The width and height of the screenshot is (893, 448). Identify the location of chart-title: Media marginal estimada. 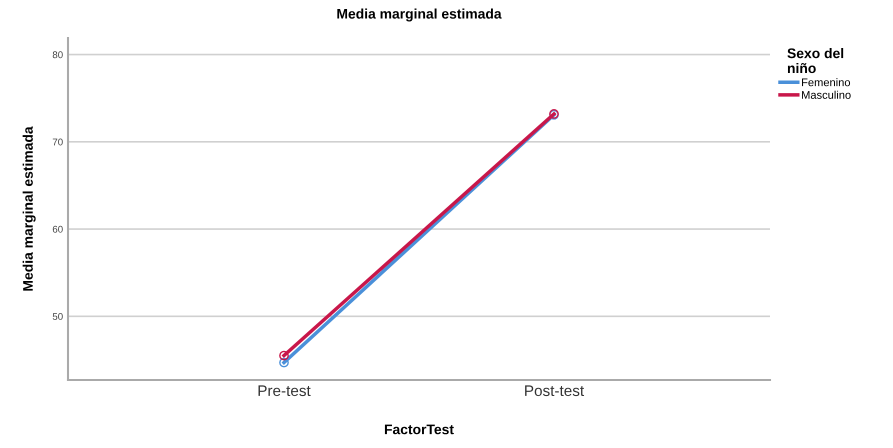
(419, 15).